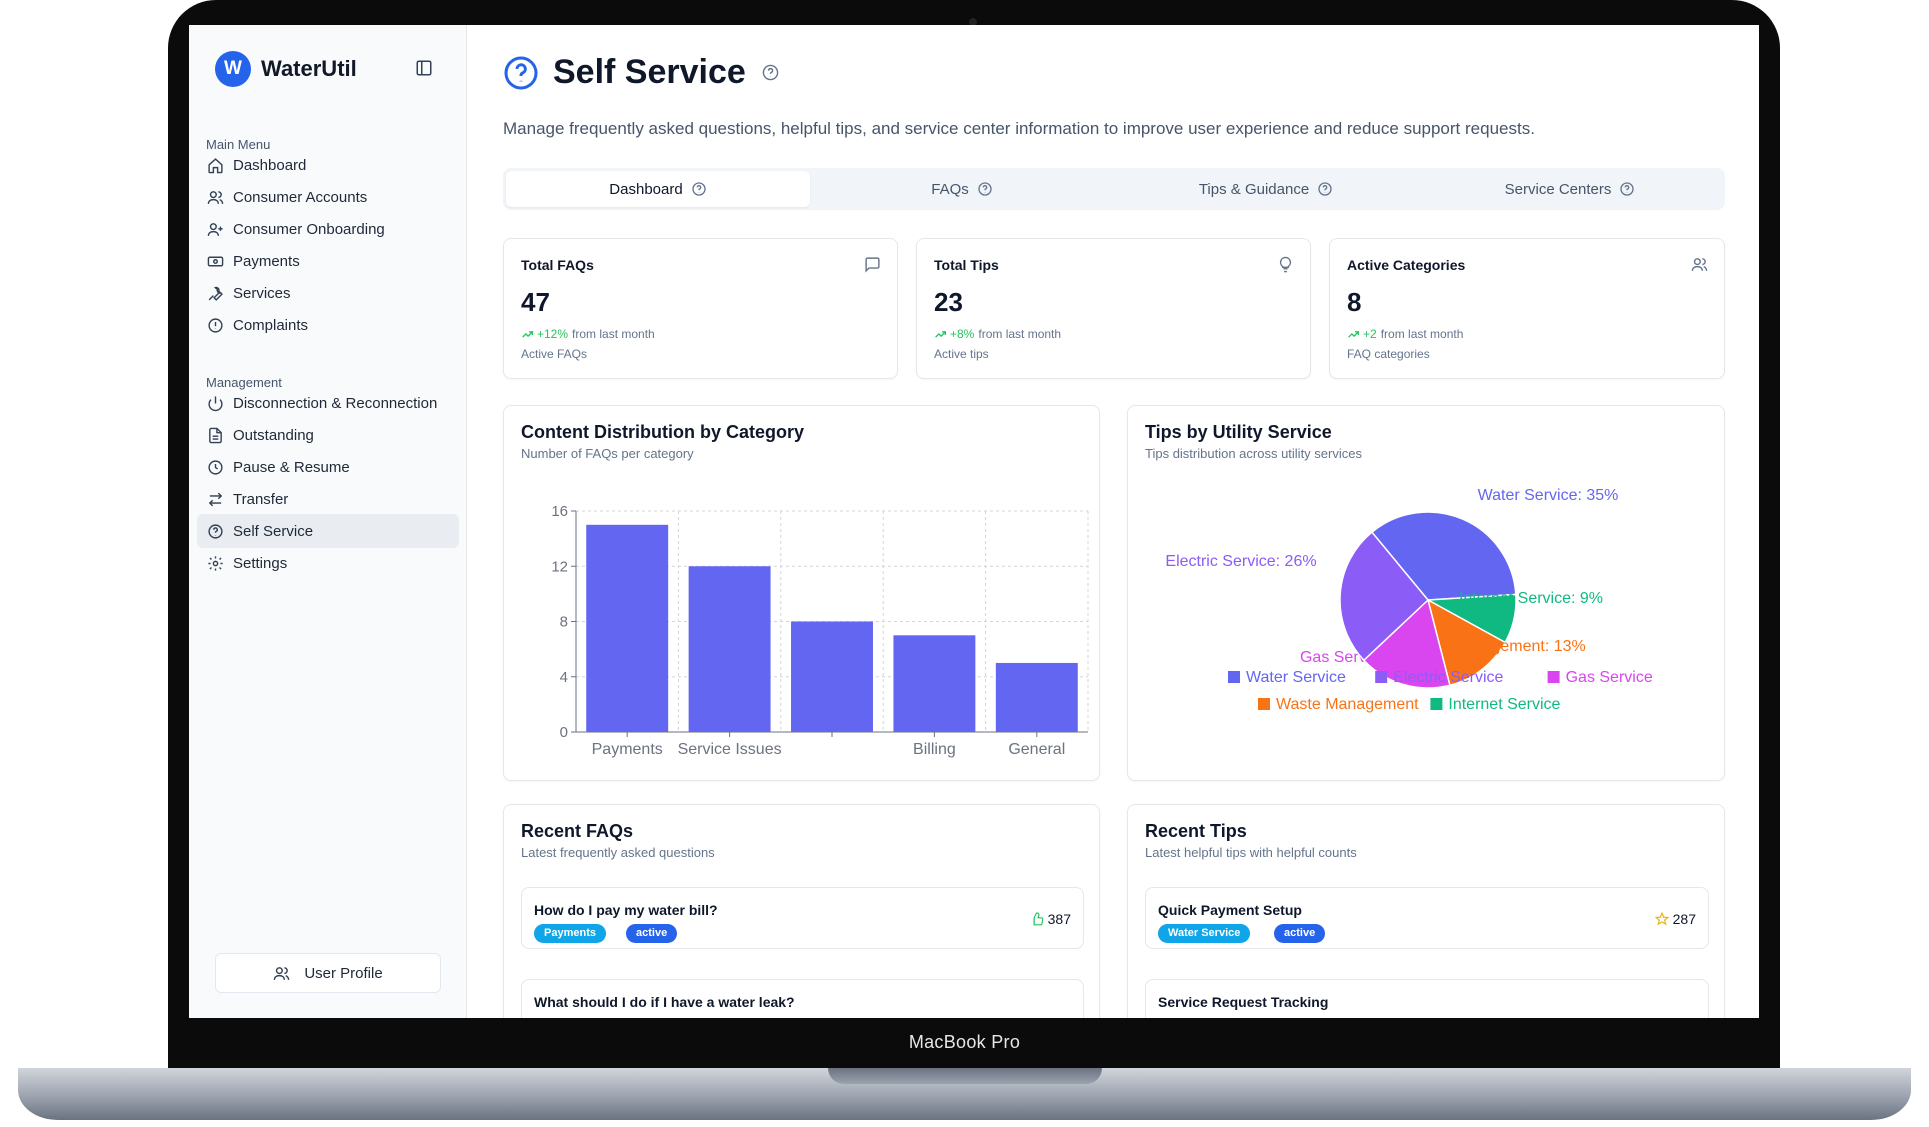  I want to click on stat-trend: +2 from last month, so click(1405, 334).